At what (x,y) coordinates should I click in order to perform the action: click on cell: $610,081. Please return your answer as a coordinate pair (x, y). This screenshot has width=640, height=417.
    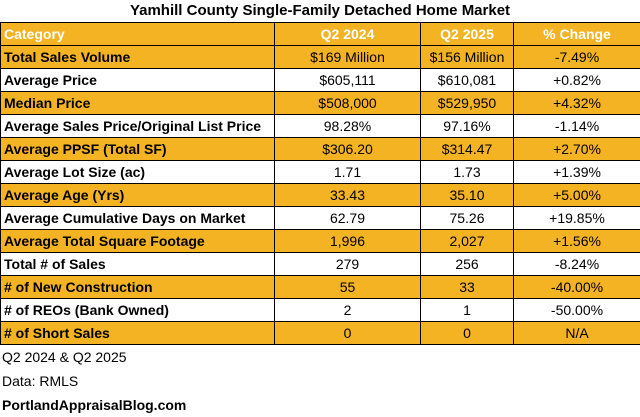
    Looking at the image, I should click on (467, 80).